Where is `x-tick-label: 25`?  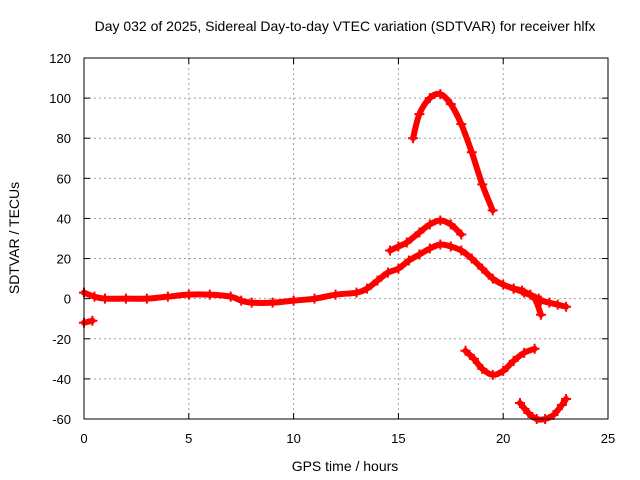
x-tick-label: 25 is located at coordinates (608, 438).